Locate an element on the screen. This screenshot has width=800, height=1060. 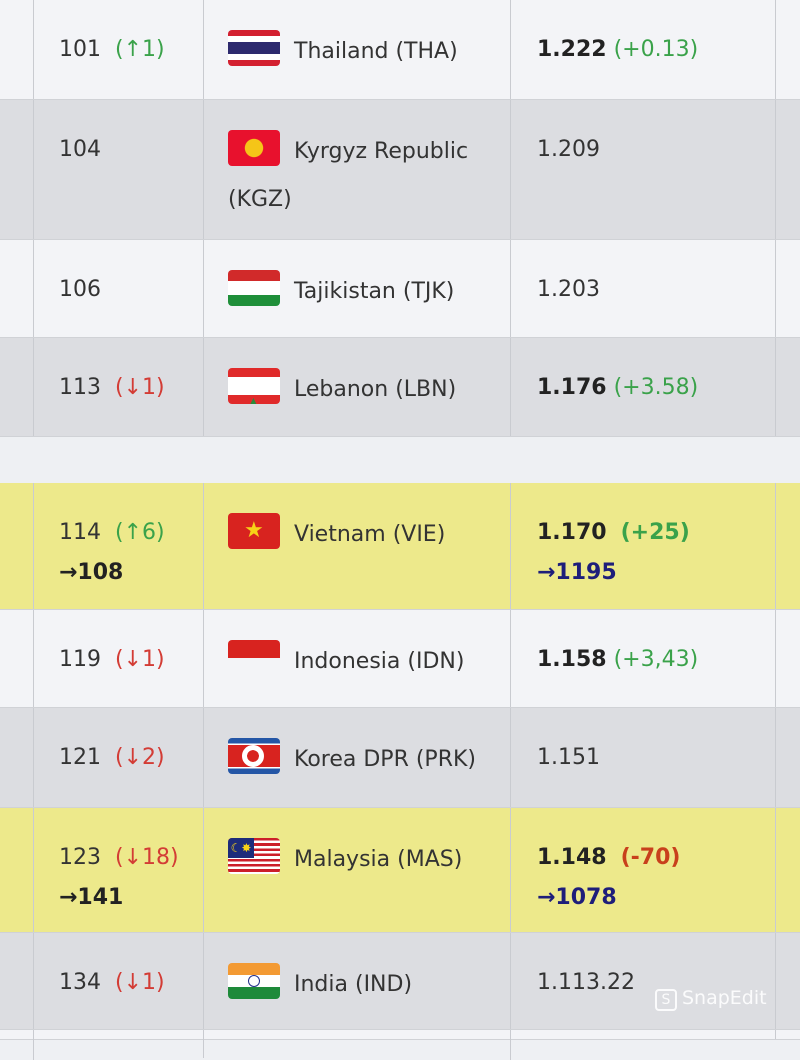
tajikistan-flag-icon is located at coordinates (254, 288).